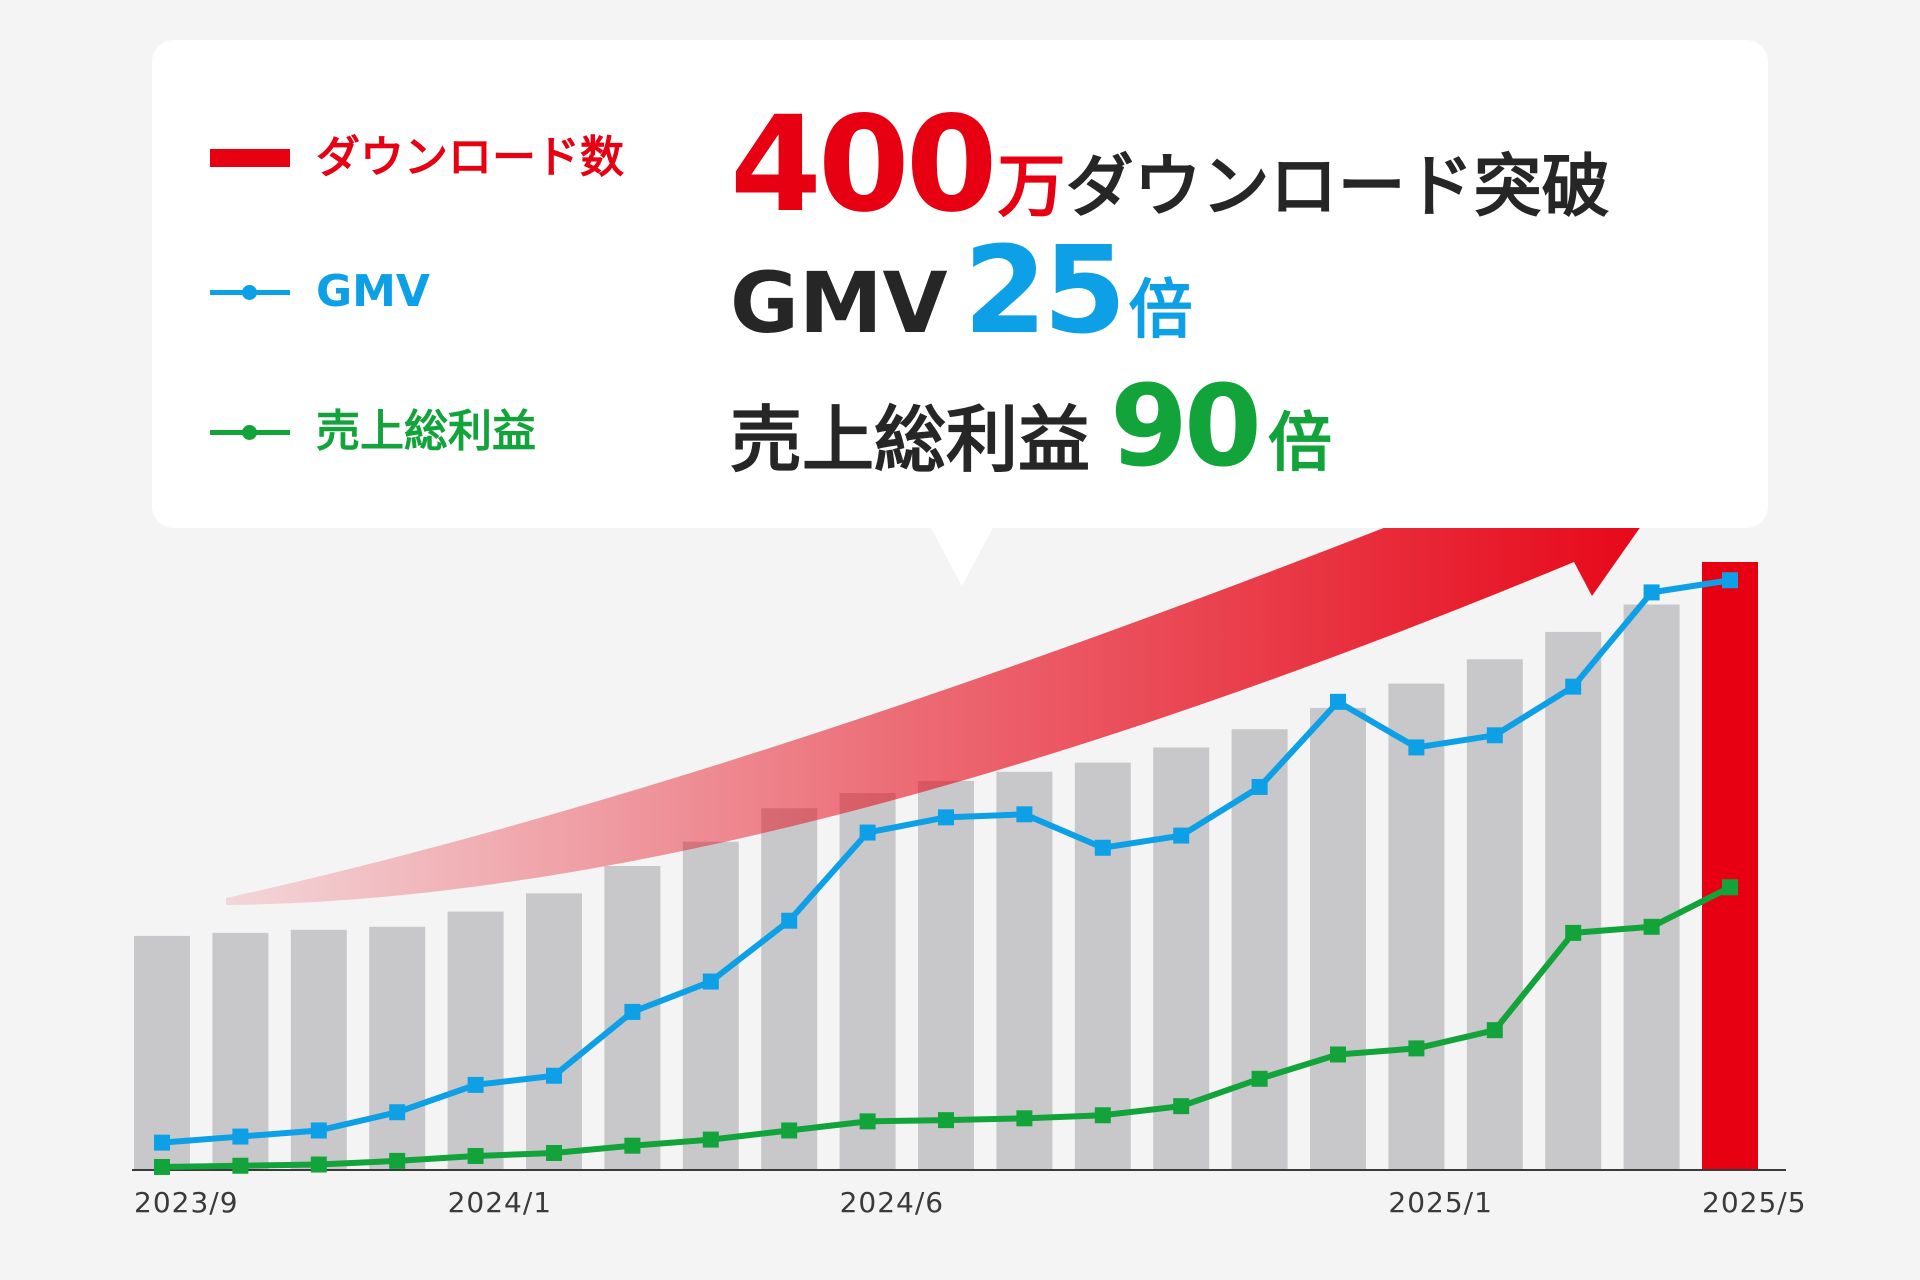 This screenshot has width=1920, height=1280. What do you see at coordinates (250, 158) in the screenshot?
I see `legend-bar-swatch` at bounding box center [250, 158].